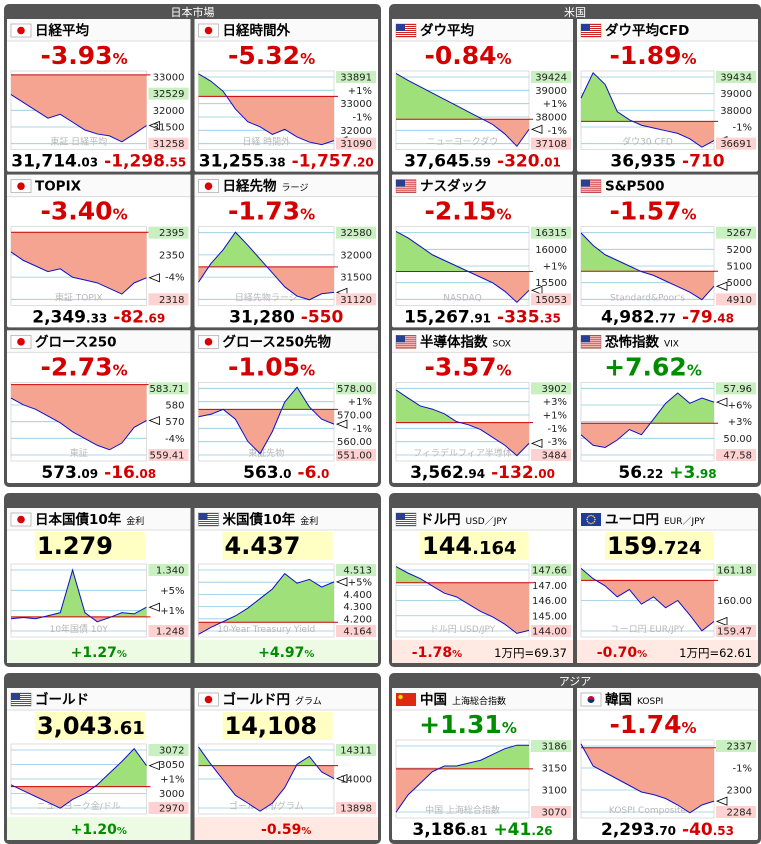 The image size is (761, 844). What do you see at coordinates (518, 317) in the screenshot?
I see `change: -335` at bounding box center [518, 317].